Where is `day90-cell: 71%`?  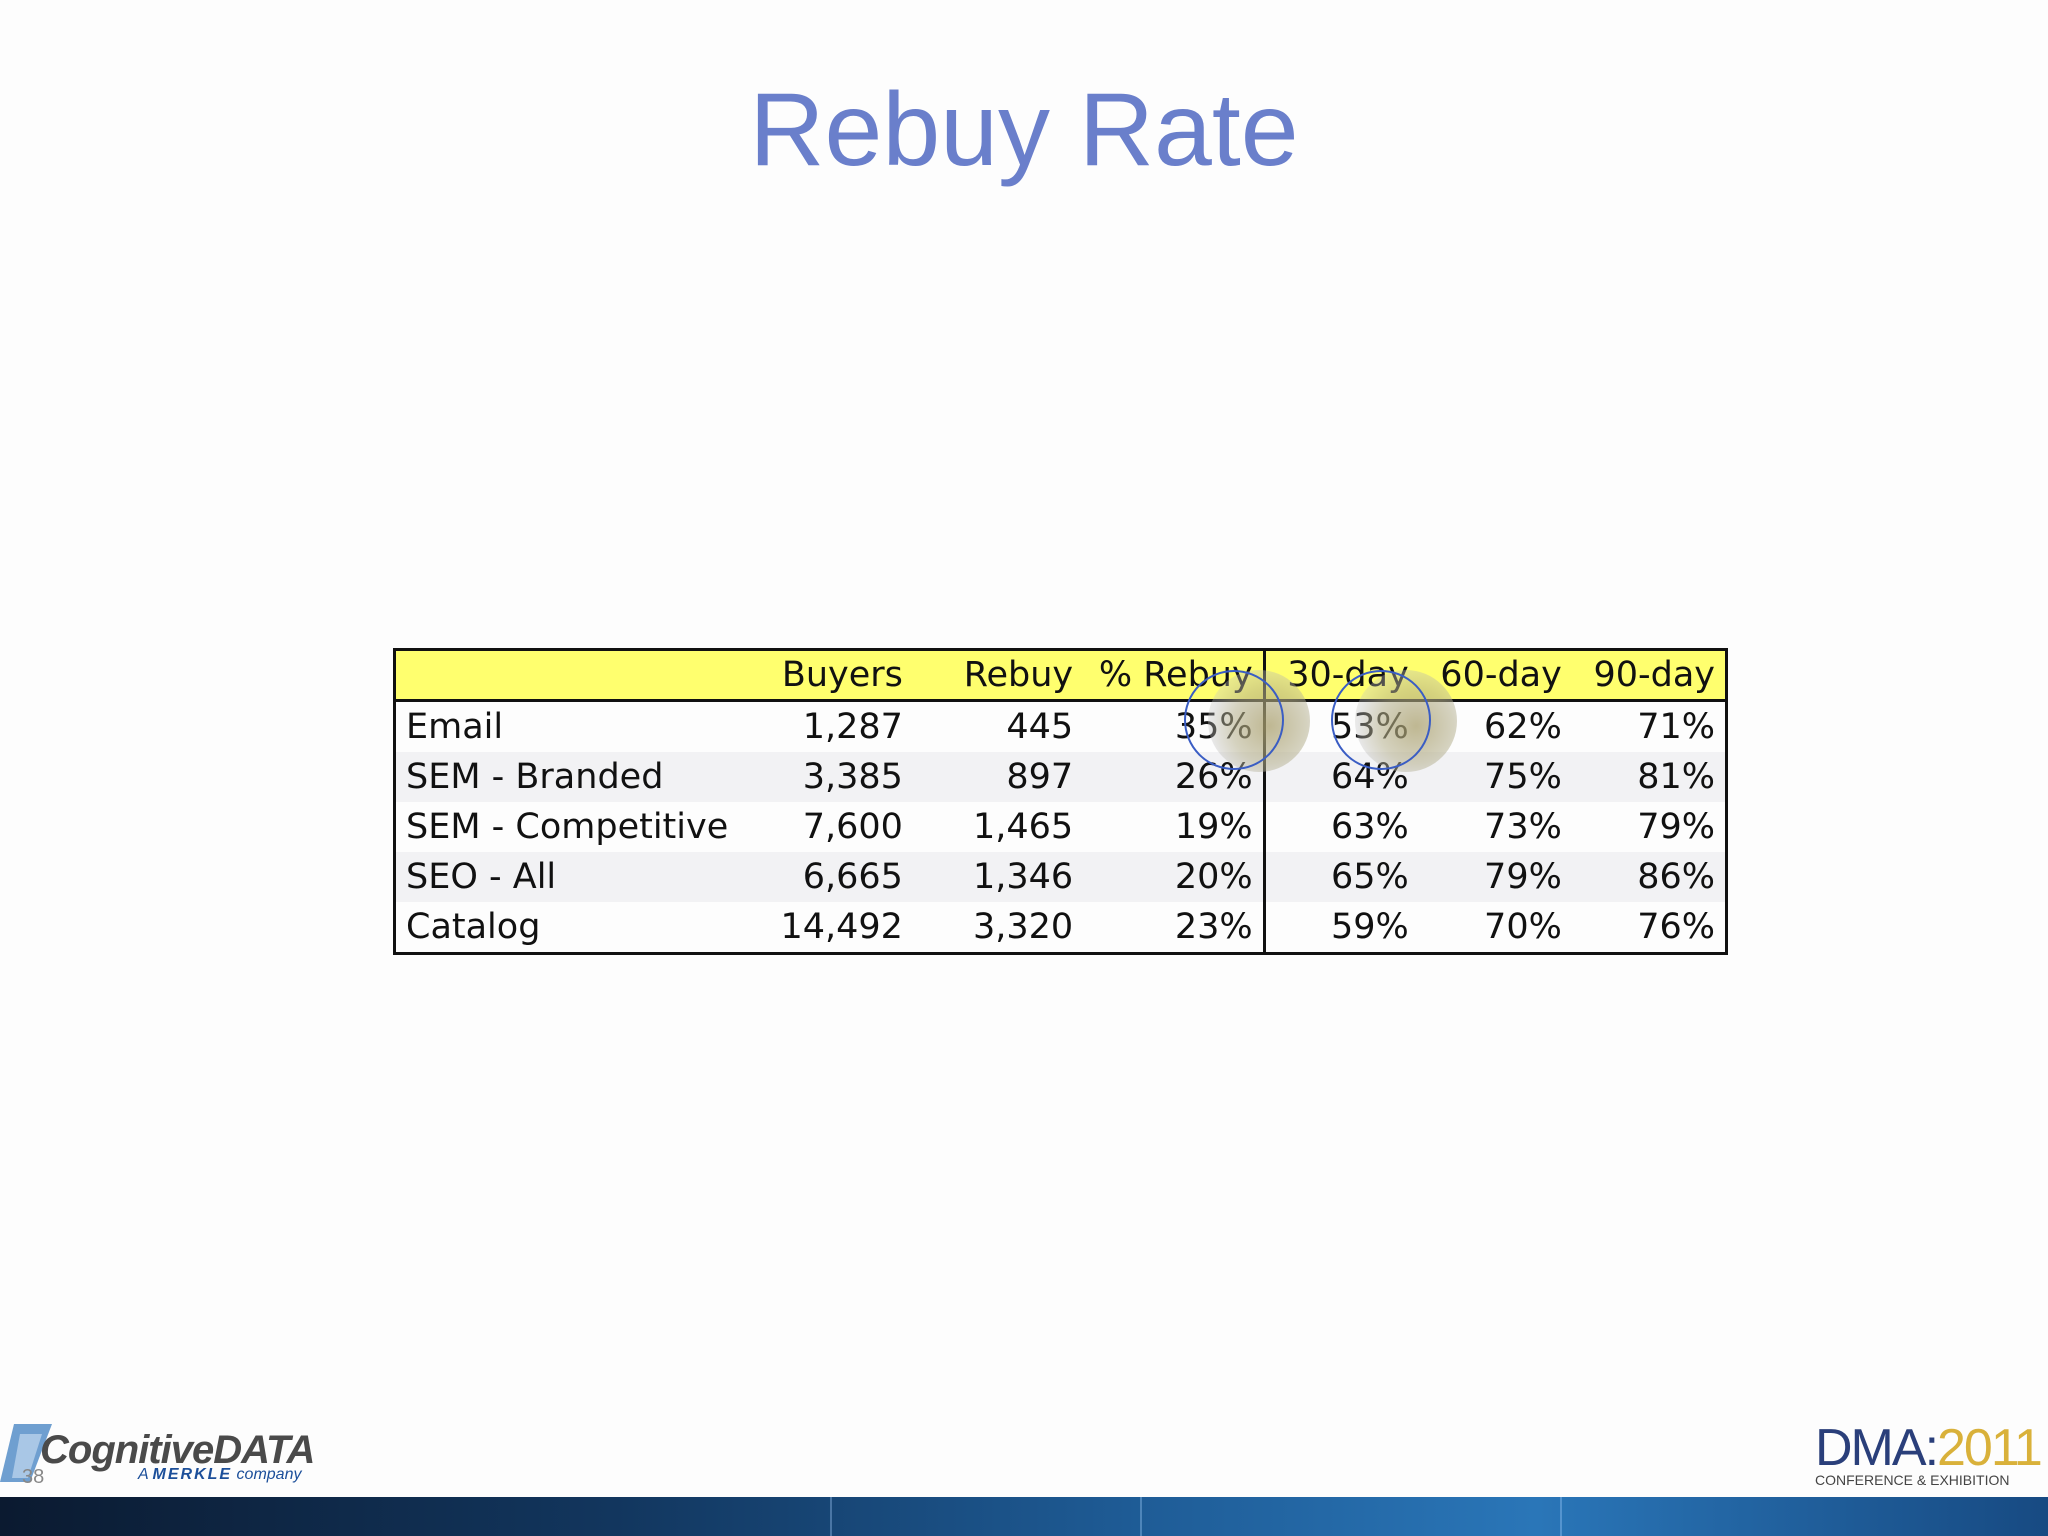 day90-cell: 71% is located at coordinates (1676, 727).